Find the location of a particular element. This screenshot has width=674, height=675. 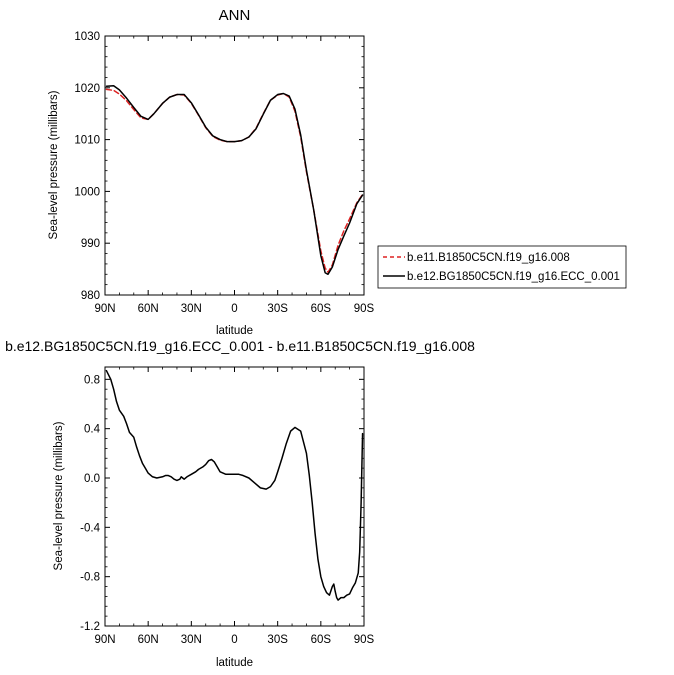

top-series-layer is located at coordinates (234, 180).